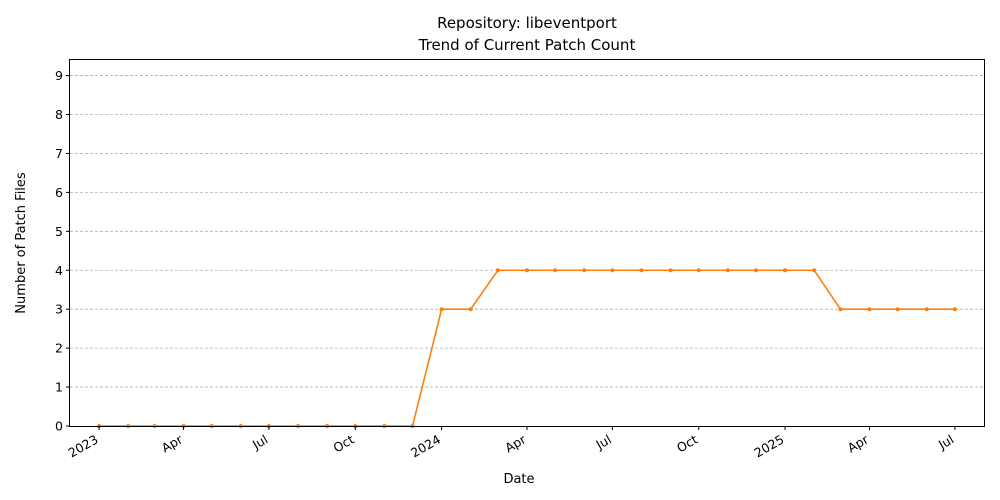  I want to click on x-axis-ticks: 2023 Apr Jul Oct 2024 Apr Jul Oct 2025 Apr Jul, so click(511, 443).